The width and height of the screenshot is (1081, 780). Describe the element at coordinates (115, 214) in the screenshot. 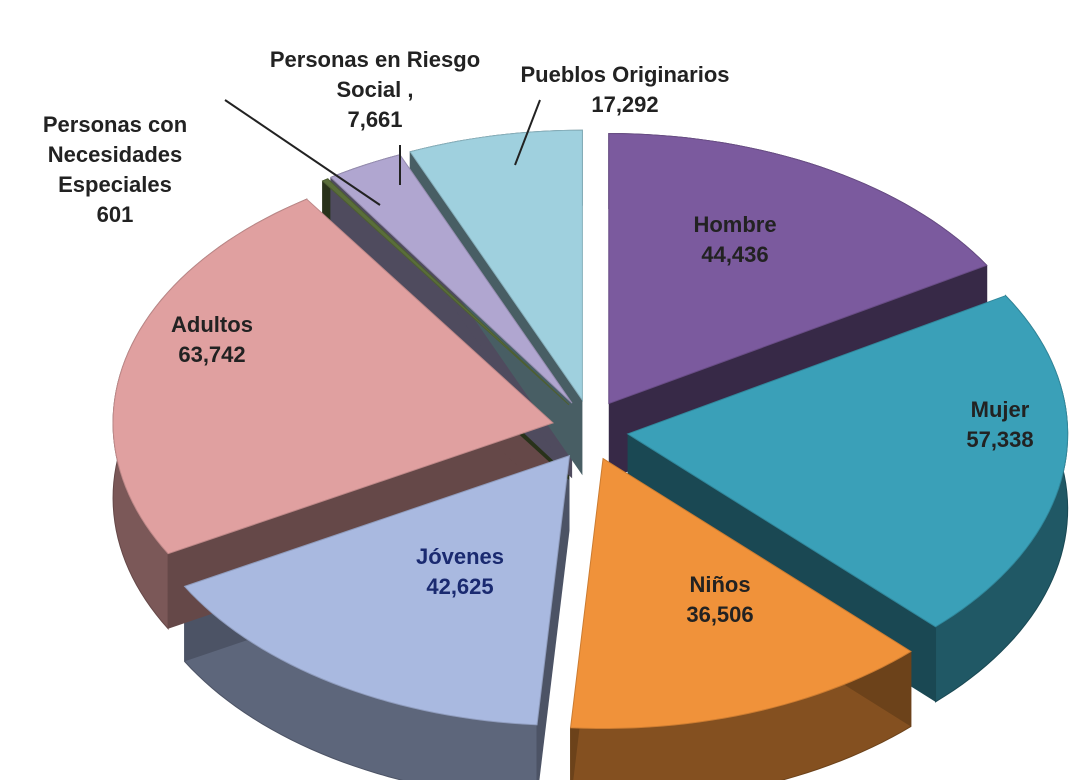

I see `label-text: 601` at that location.